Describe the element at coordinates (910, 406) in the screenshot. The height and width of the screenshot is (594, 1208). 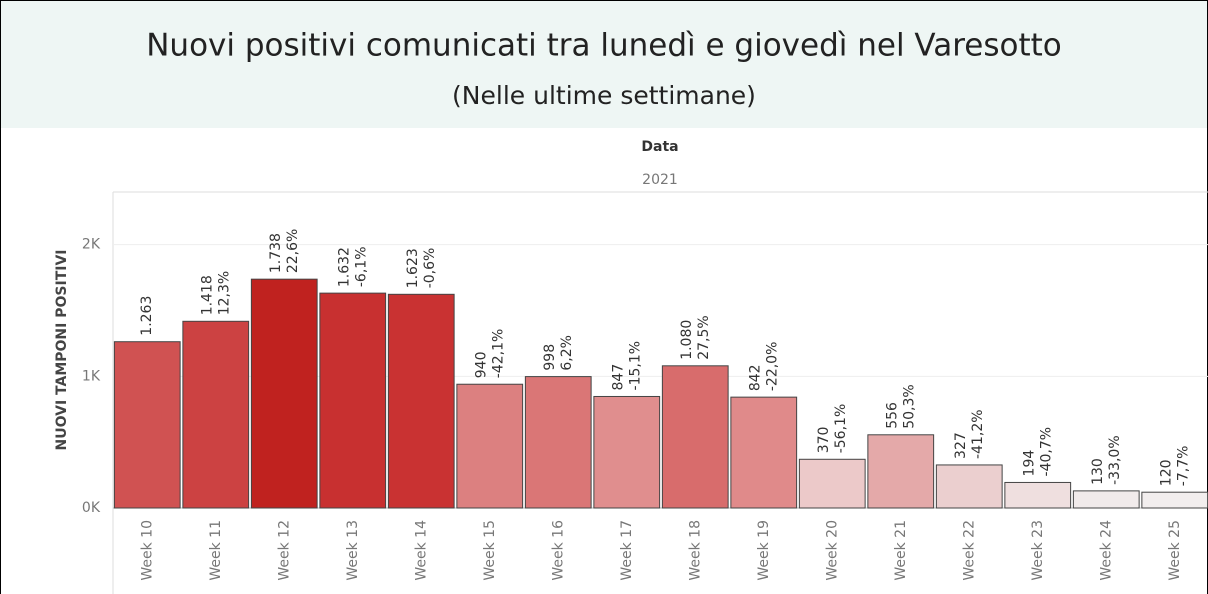
I see `change-label: 50,3%` at that location.